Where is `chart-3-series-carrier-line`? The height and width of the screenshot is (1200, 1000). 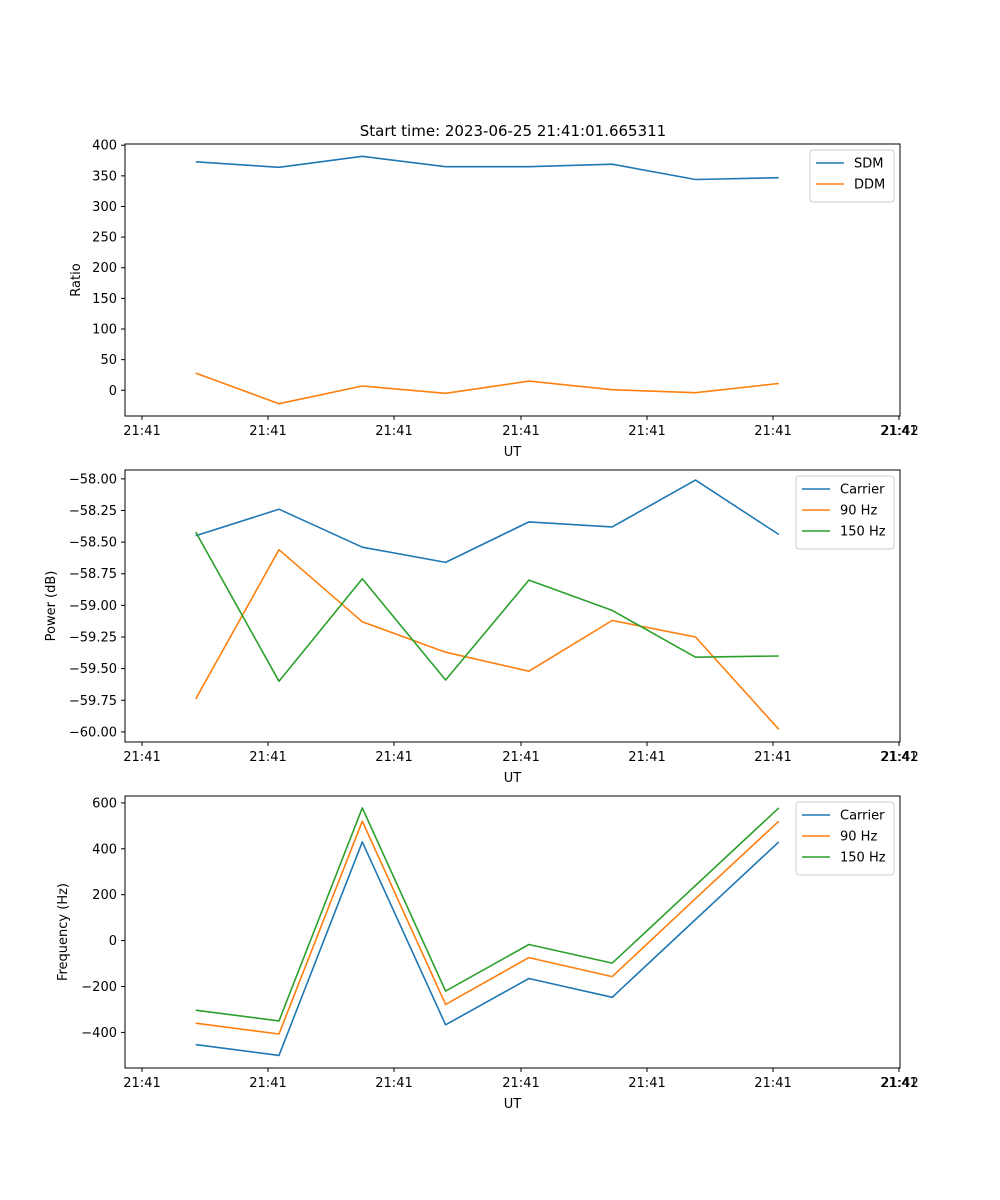
chart-3-series-carrier-line is located at coordinates (487, 949).